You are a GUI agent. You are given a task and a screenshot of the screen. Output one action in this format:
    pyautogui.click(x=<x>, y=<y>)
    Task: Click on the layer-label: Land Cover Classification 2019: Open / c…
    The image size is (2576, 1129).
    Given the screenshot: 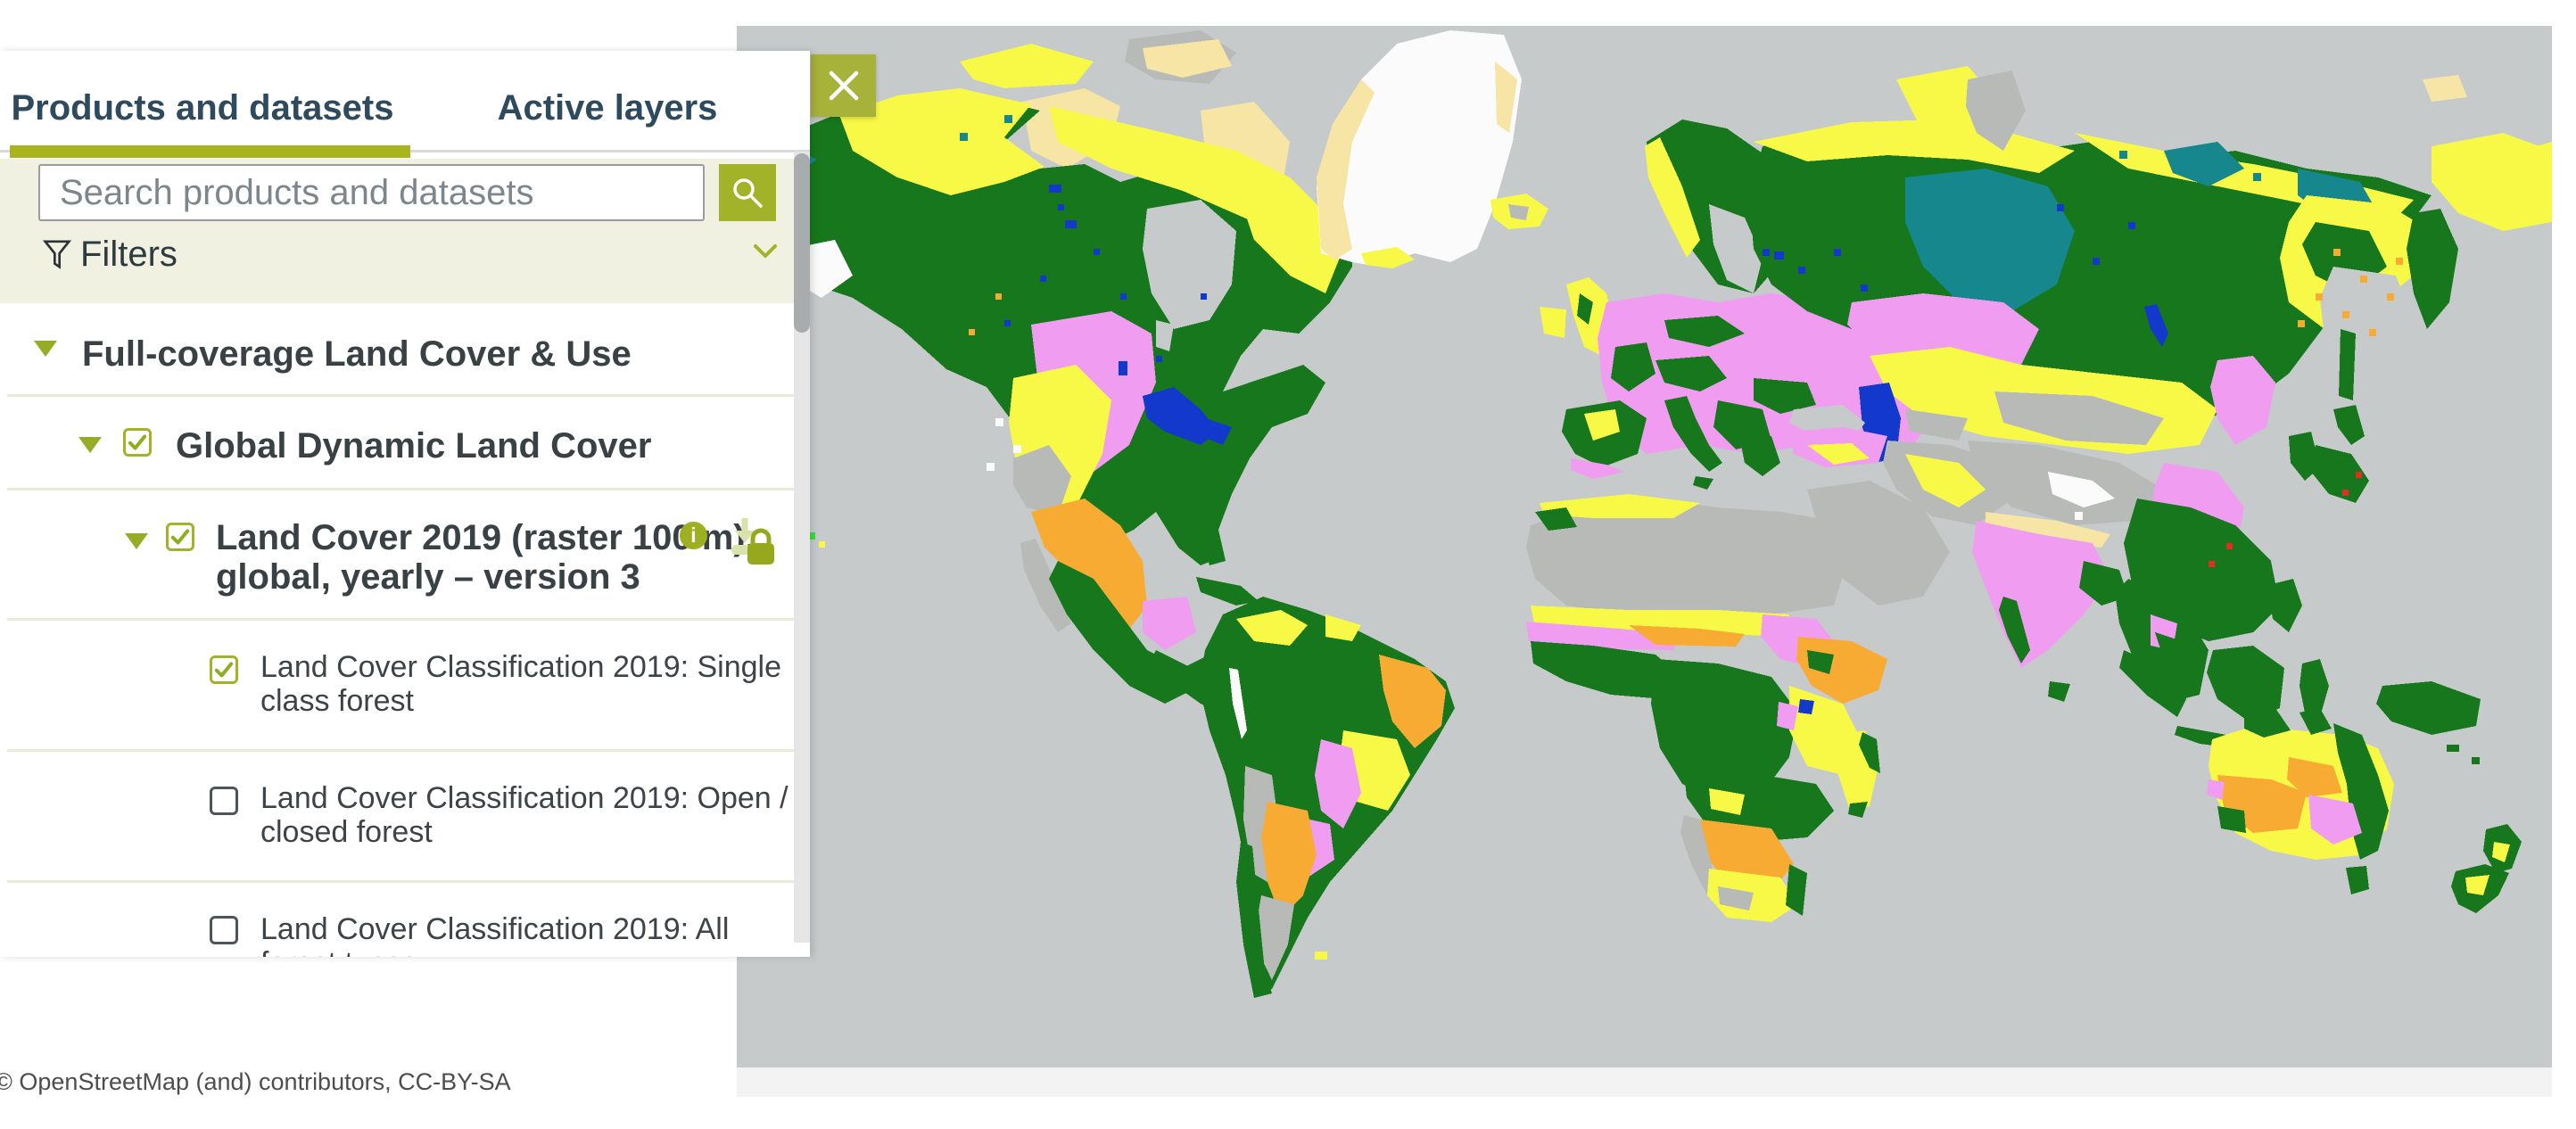 What is the action you would take?
    pyautogui.click(x=524, y=815)
    